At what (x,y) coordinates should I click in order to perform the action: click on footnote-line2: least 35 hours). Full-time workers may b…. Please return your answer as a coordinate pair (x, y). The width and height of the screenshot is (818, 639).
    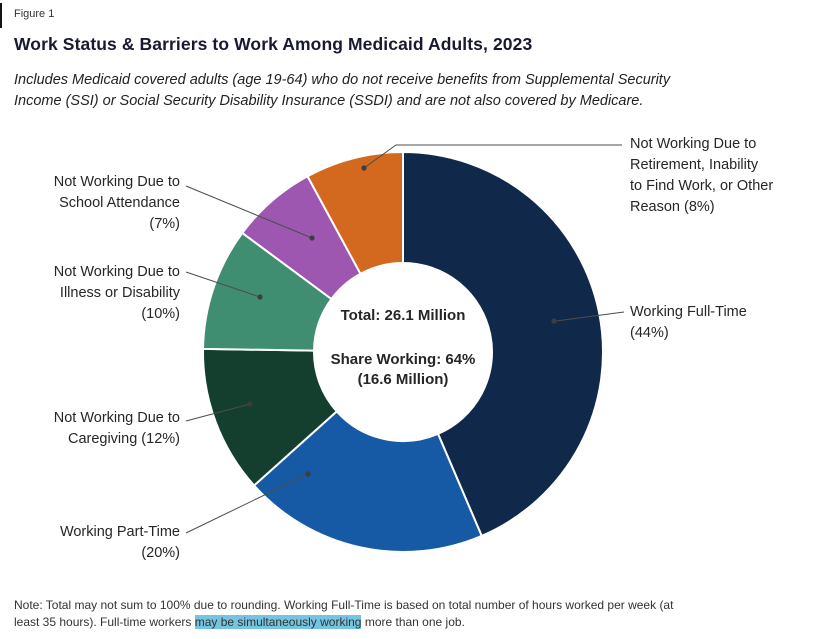
    Looking at the image, I should click on (410, 622).